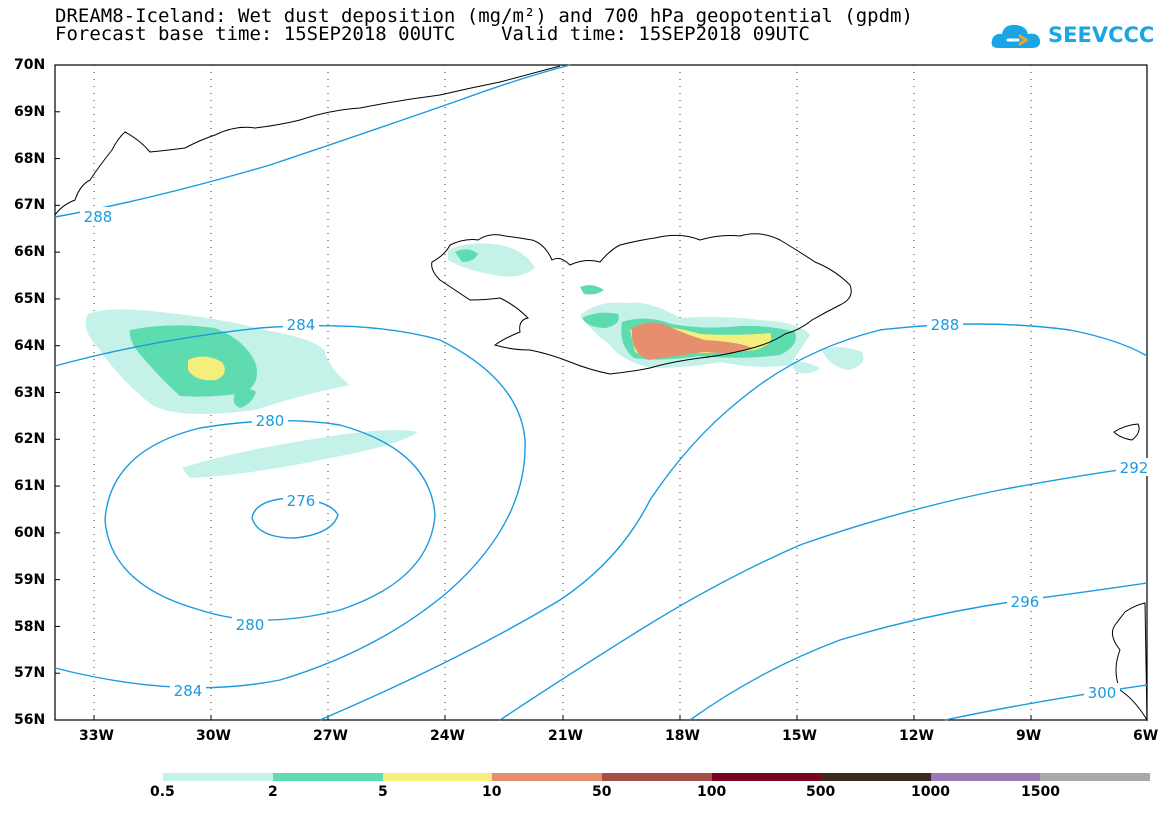  What do you see at coordinates (330, 736) in the screenshot?
I see `lon-label: 27W` at bounding box center [330, 736].